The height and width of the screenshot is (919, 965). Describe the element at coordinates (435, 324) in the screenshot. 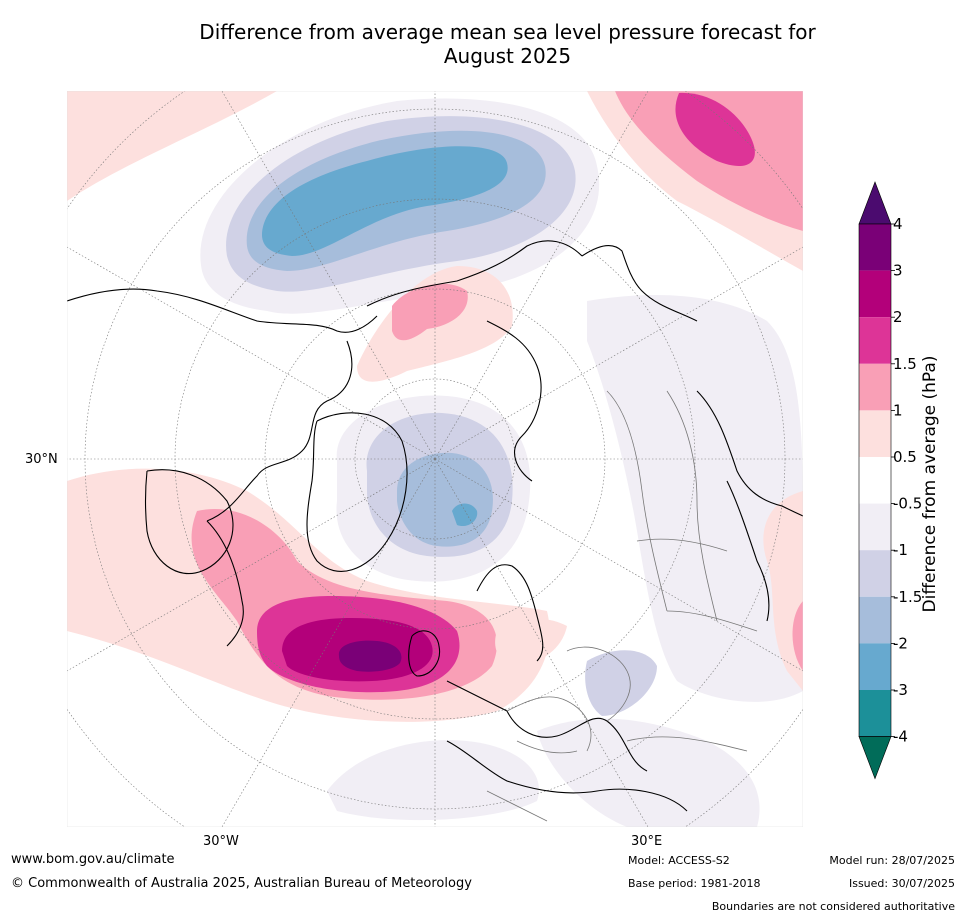

I see `anomaly-pos-bering` at that location.